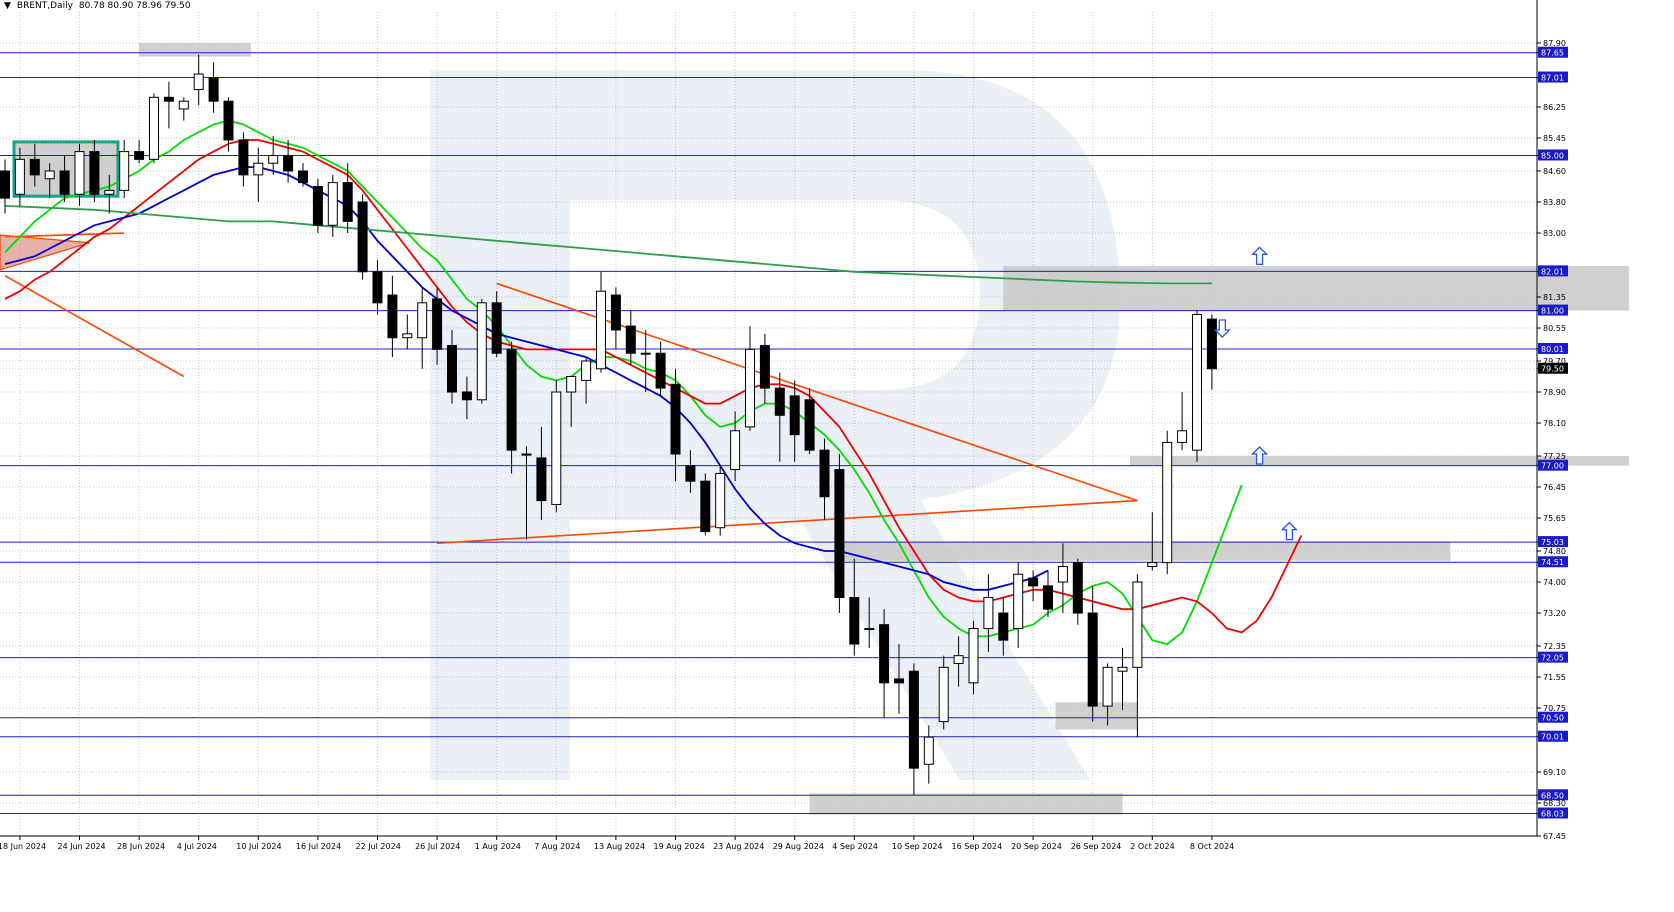 This screenshot has width=1674, height=912. I want to click on x-tick-label: 2 Oct 2024, so click(1152, 846).